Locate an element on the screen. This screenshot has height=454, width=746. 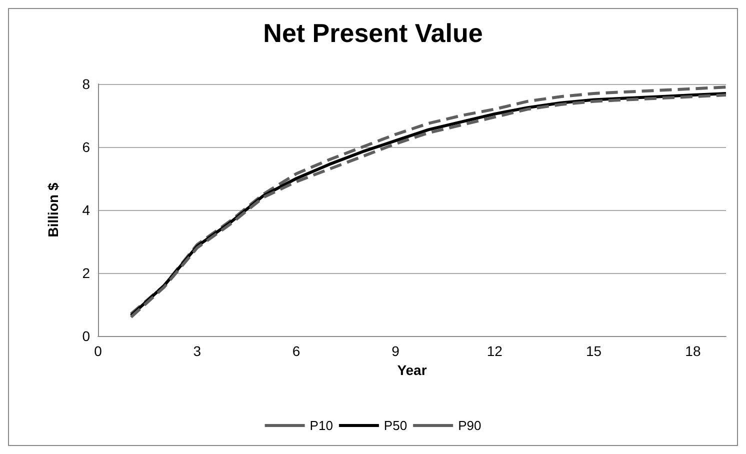
x-tick-label: 6 is located at coordinates (296, 351).